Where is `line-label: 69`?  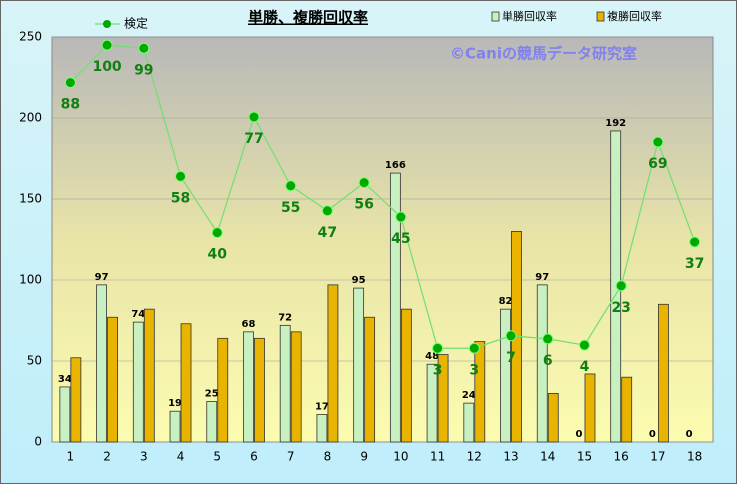 line-label: 69 is located at coordinates (657, 164).